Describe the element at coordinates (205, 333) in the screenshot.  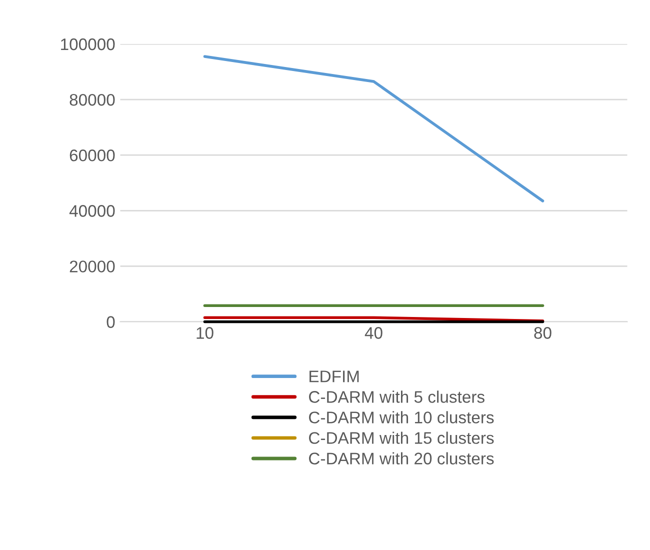
I see `x-tick-label: 10` at that location.